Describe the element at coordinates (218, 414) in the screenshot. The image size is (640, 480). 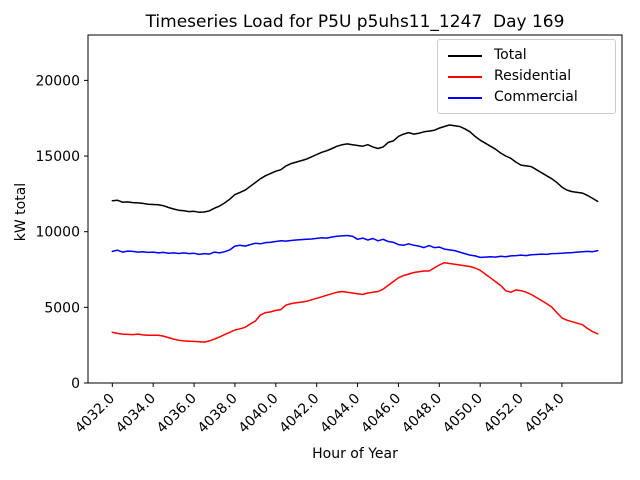
I see `x-tick-label: 4038.0` at that location.